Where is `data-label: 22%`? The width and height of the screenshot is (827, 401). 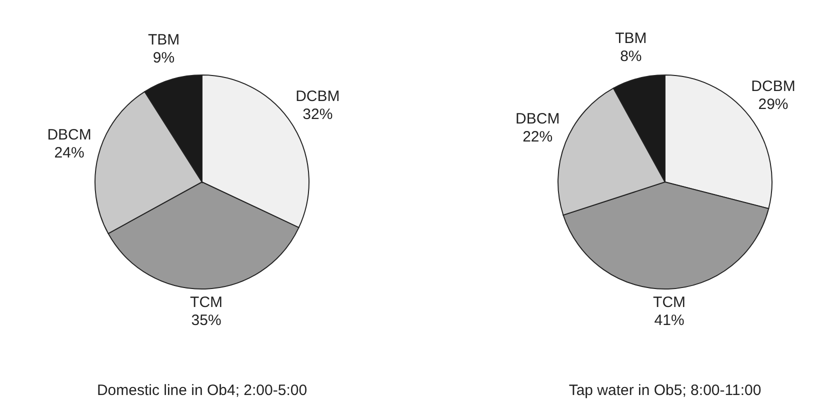
data-label: 22% is located at coordinates (537, 137).